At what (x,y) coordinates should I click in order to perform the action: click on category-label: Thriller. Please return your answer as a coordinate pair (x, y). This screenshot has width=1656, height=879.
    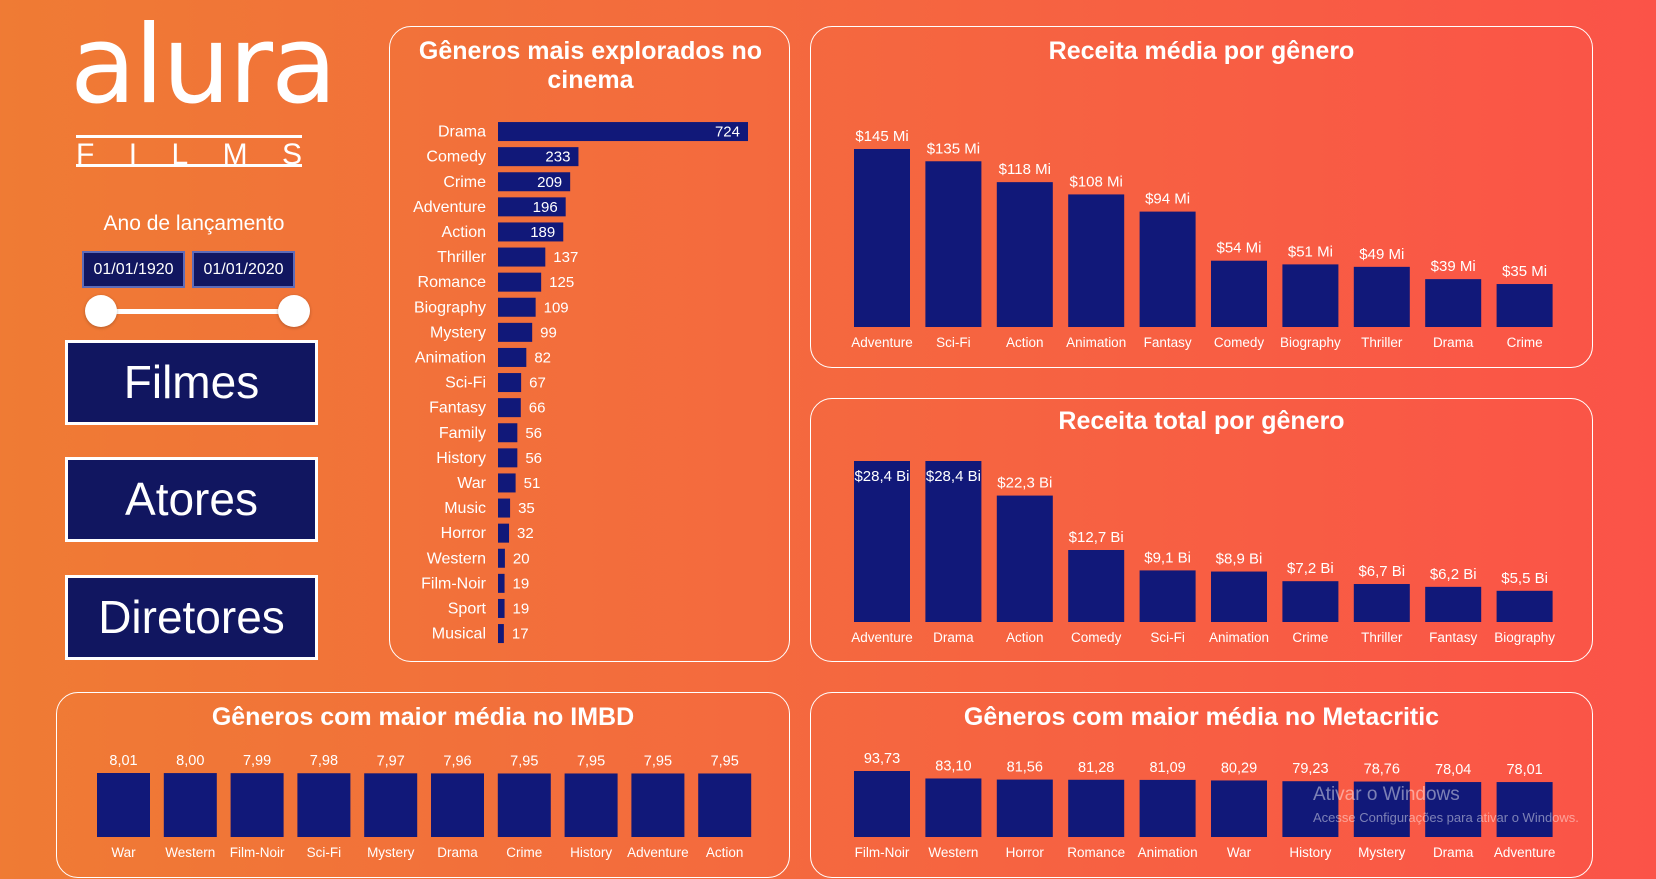
    Looking at the image, I should click on (1382, 342).